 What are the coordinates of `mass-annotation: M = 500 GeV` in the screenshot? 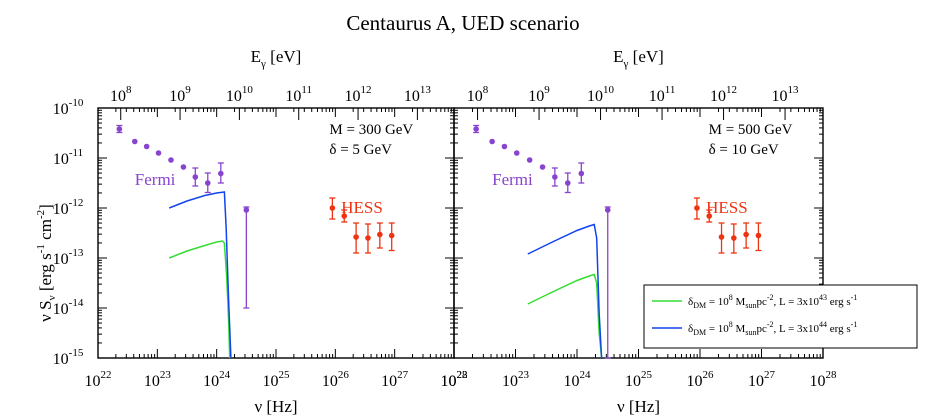 It's located at (751, 130).